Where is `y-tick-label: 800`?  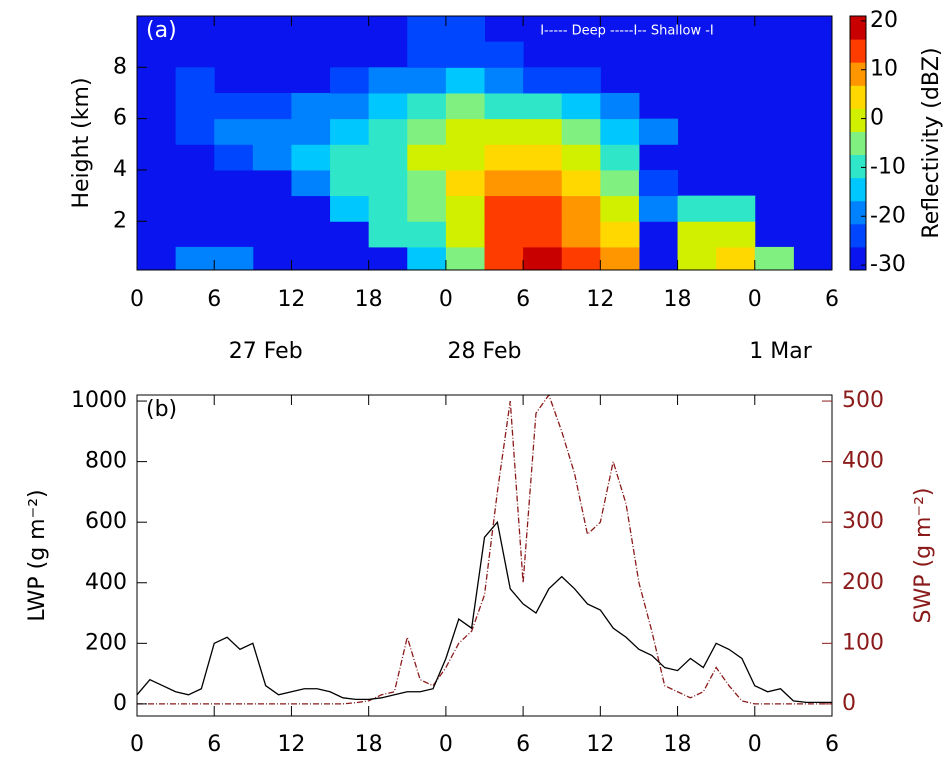
y-tick-label: 800 is located at coordinates (106, 461).